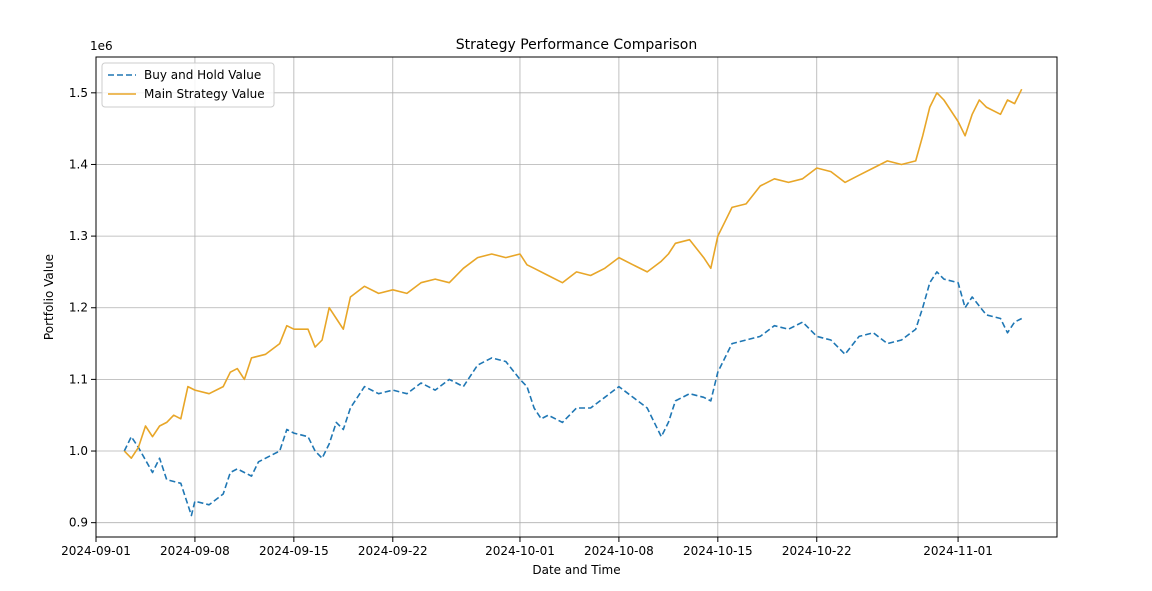 The image size is (1152, 591). What do you see at coordinates (718, 551) in the screenshot?
I see `x-tick-label: 2024-10-15` at bounding box center [718, 551].